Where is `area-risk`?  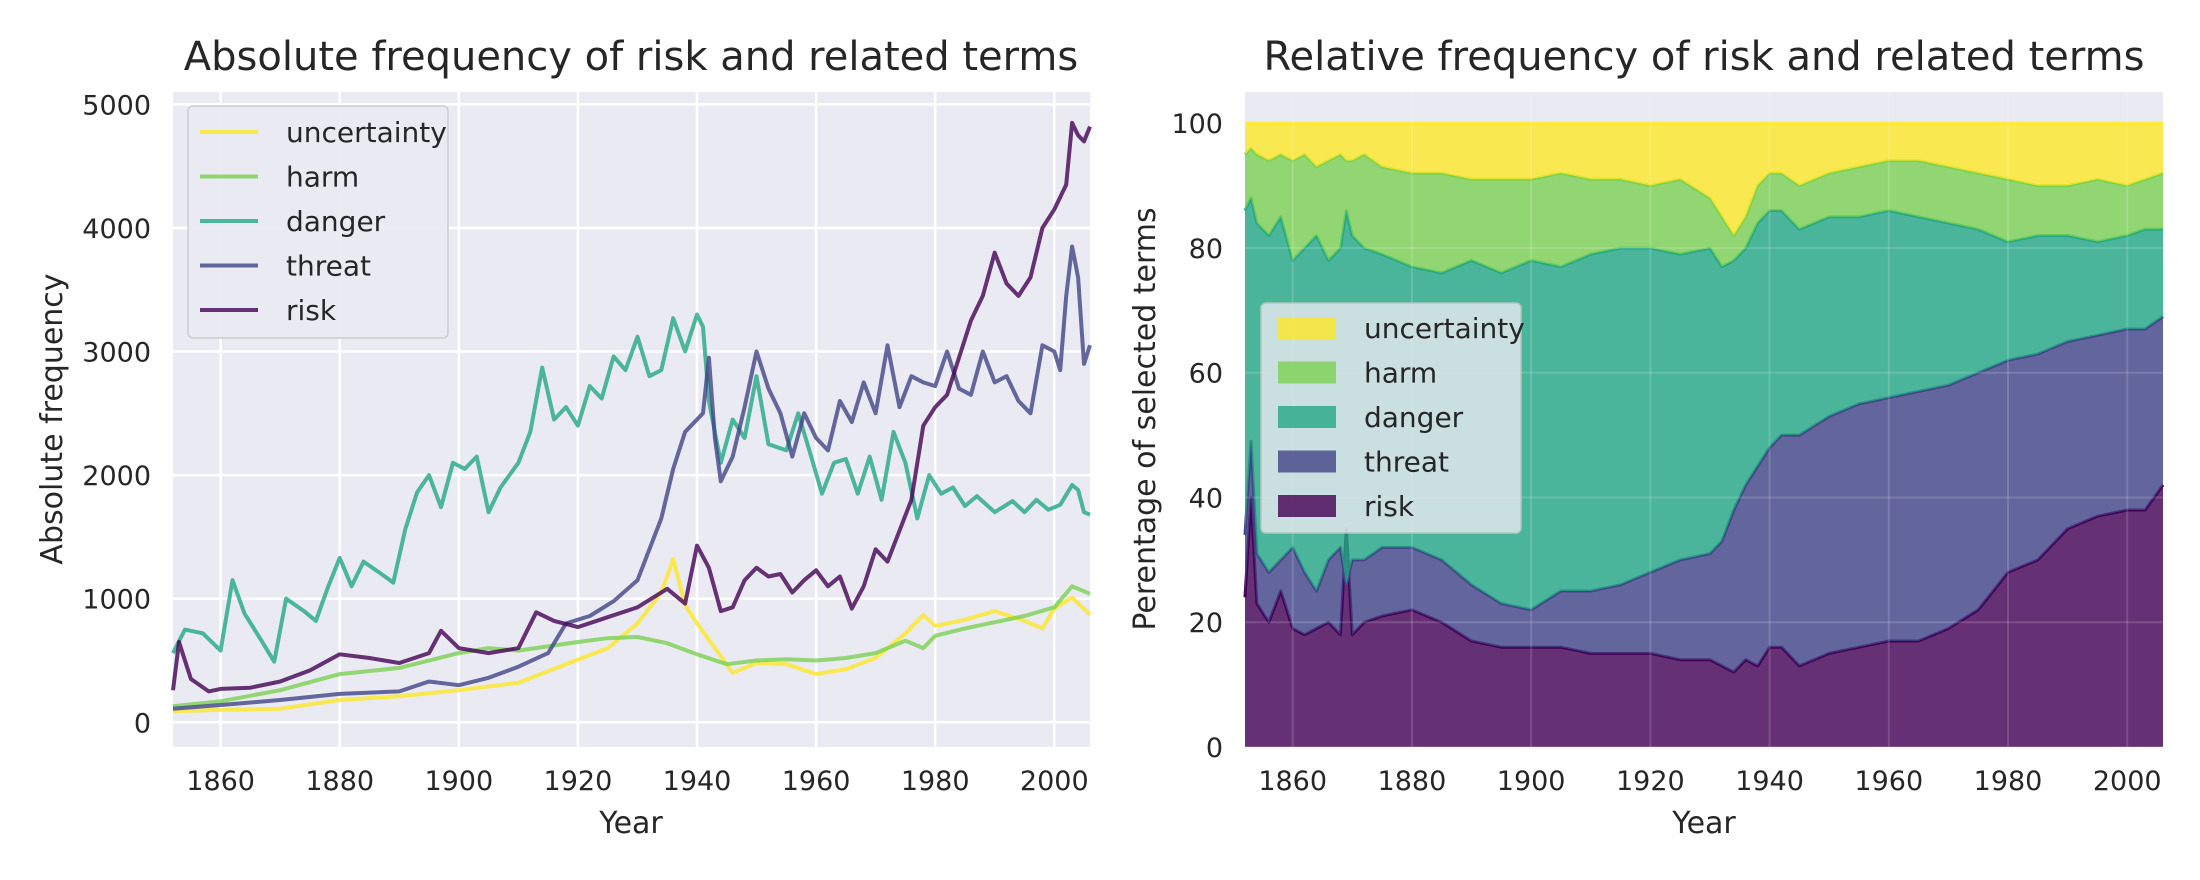 area-risk is located at coordinates (1704, 616).